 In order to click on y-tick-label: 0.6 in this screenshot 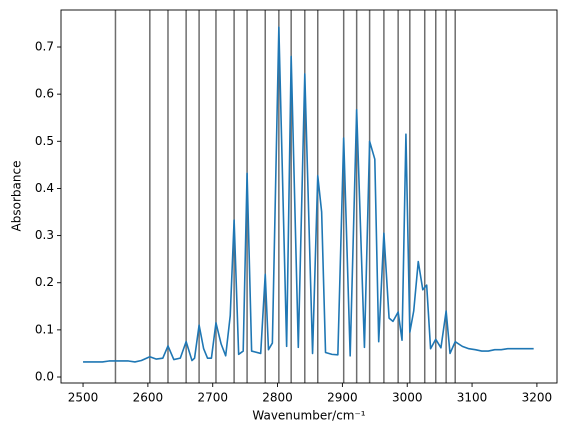, I will do `click(44, 94)`.